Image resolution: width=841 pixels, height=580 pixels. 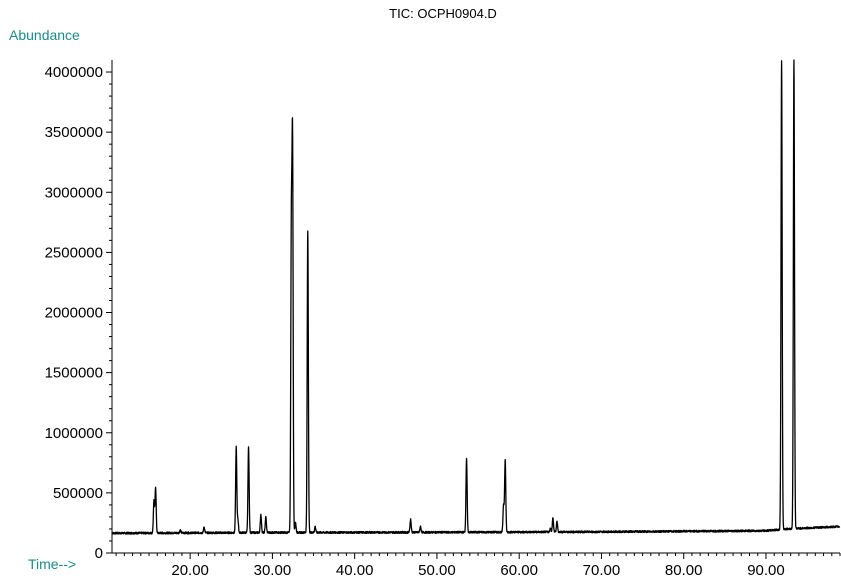 What do you see at coordinates (74, 373) in the screenshot?
I see `y-tick-label: 1500000` at bounding box center [74, 373].